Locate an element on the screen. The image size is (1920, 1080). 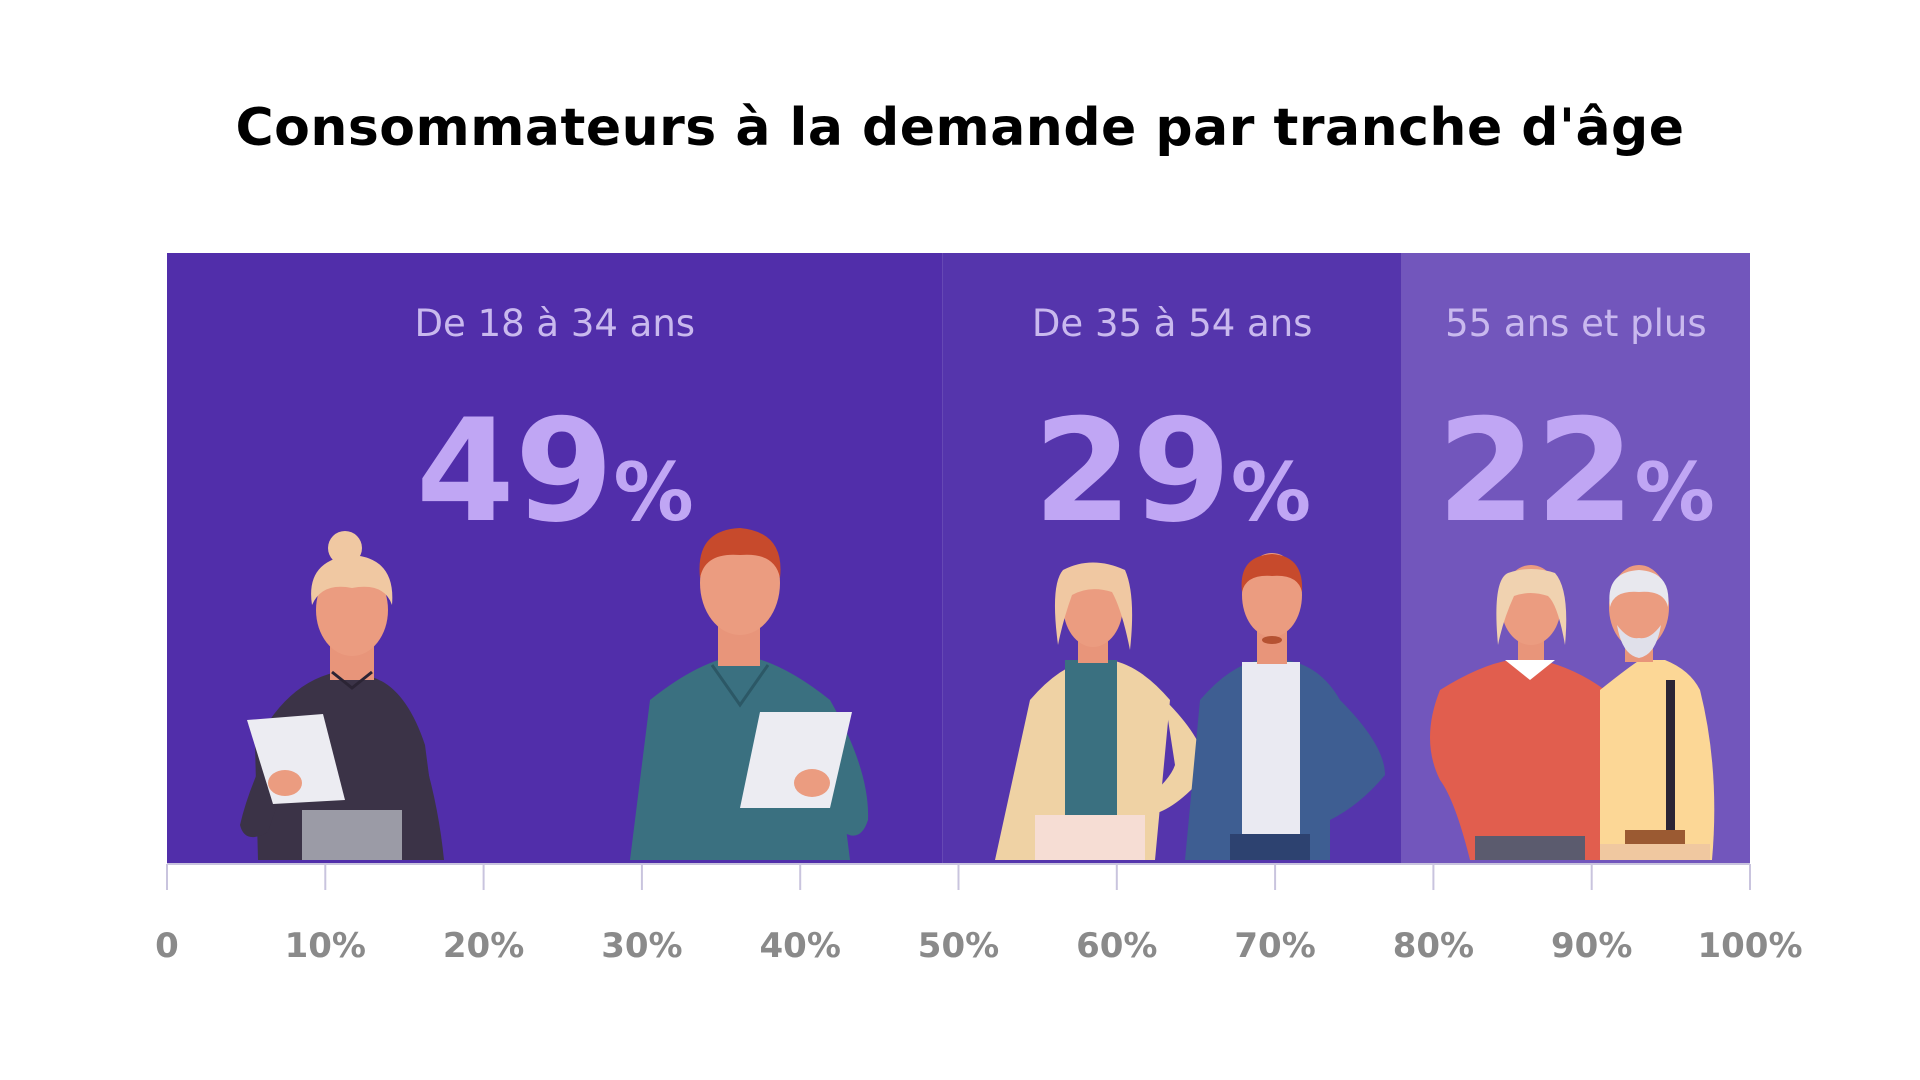
x-tick-label: 0 is located at coordinates (167, 946).